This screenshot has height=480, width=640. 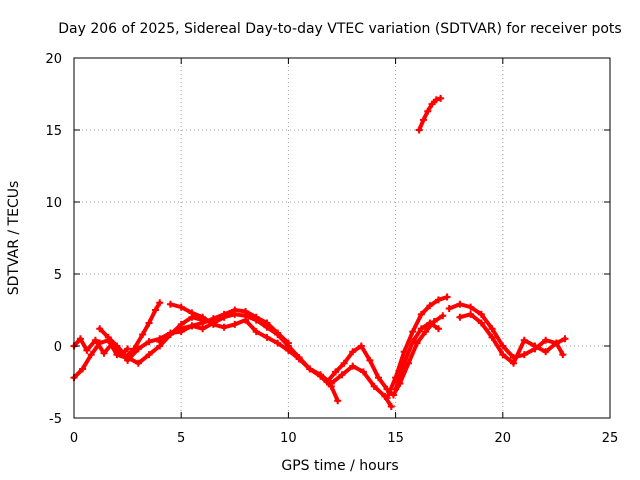 I want to click on x-tick-label: 15, so click(x=395, y=438).